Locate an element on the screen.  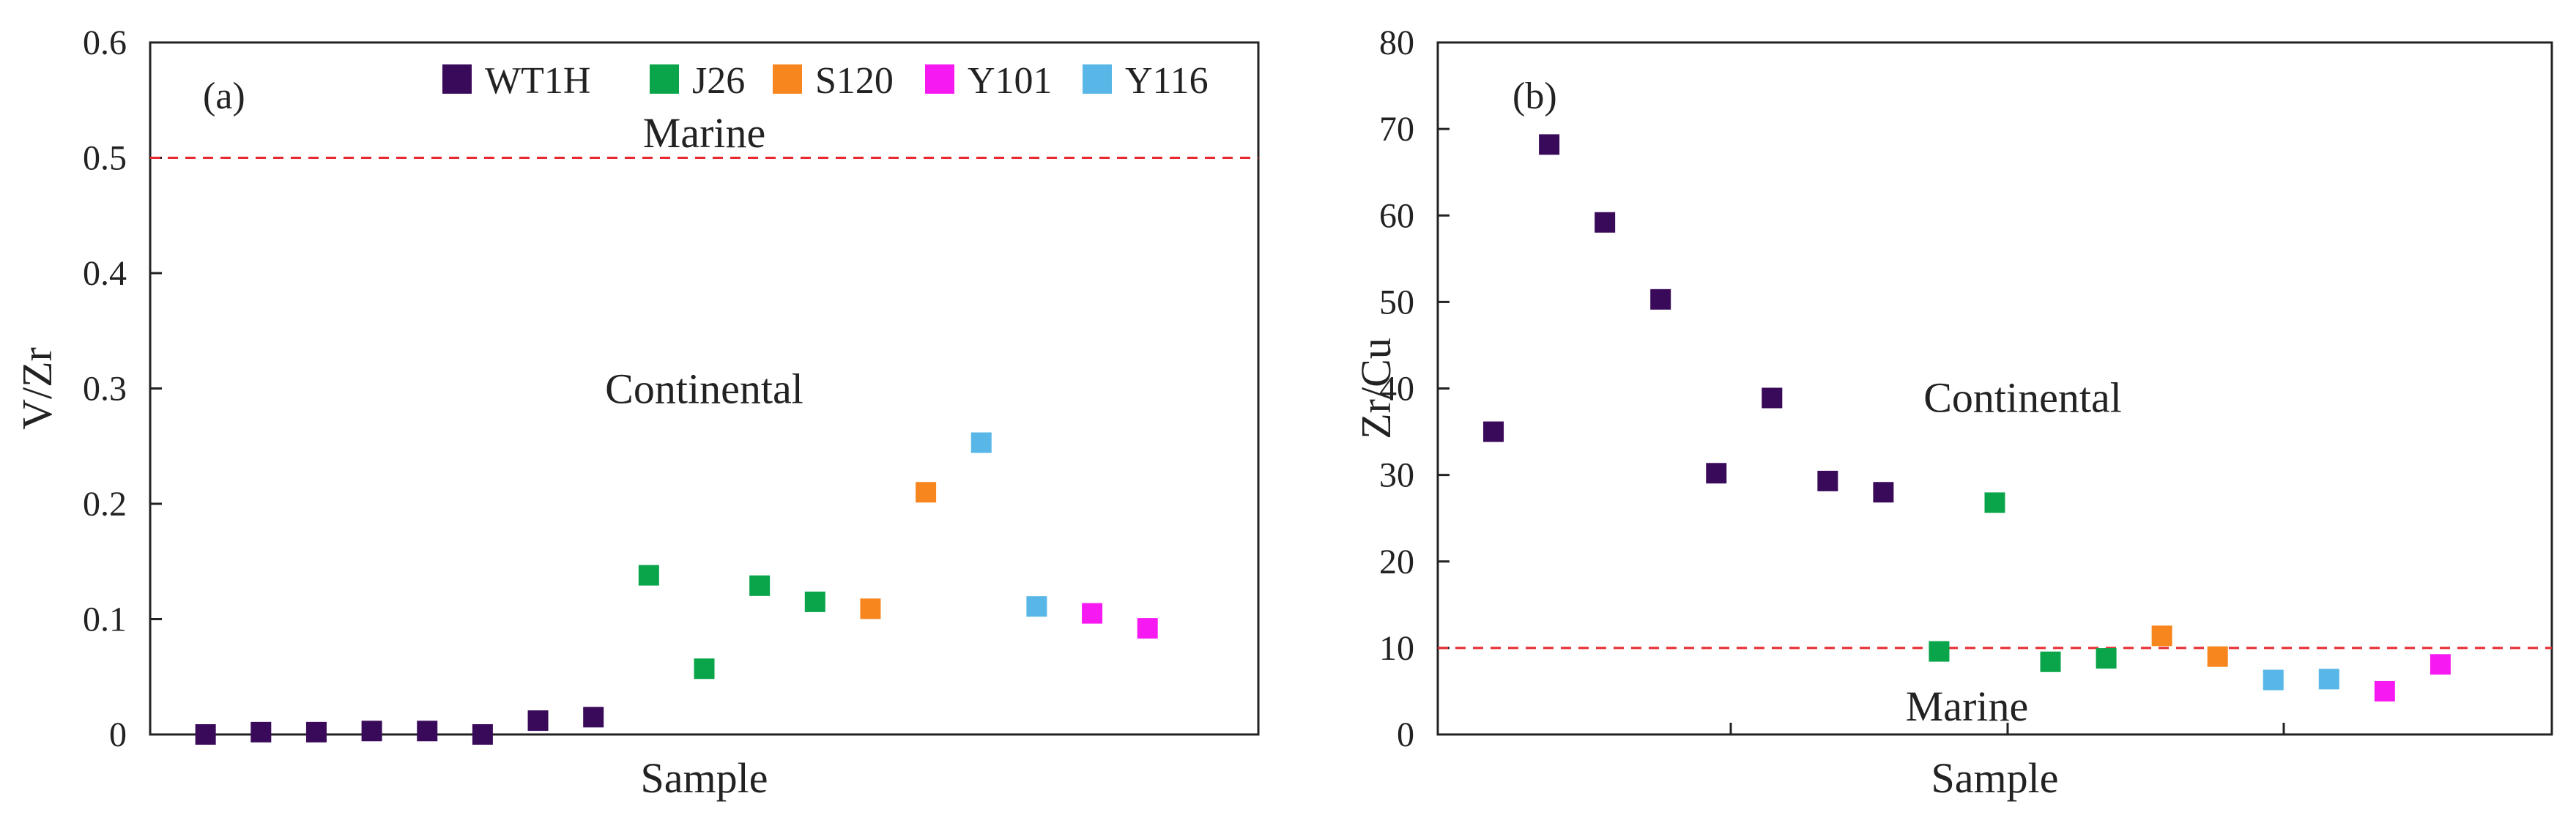
y-tick-label: 50 is located at coordinates (1396, 302).